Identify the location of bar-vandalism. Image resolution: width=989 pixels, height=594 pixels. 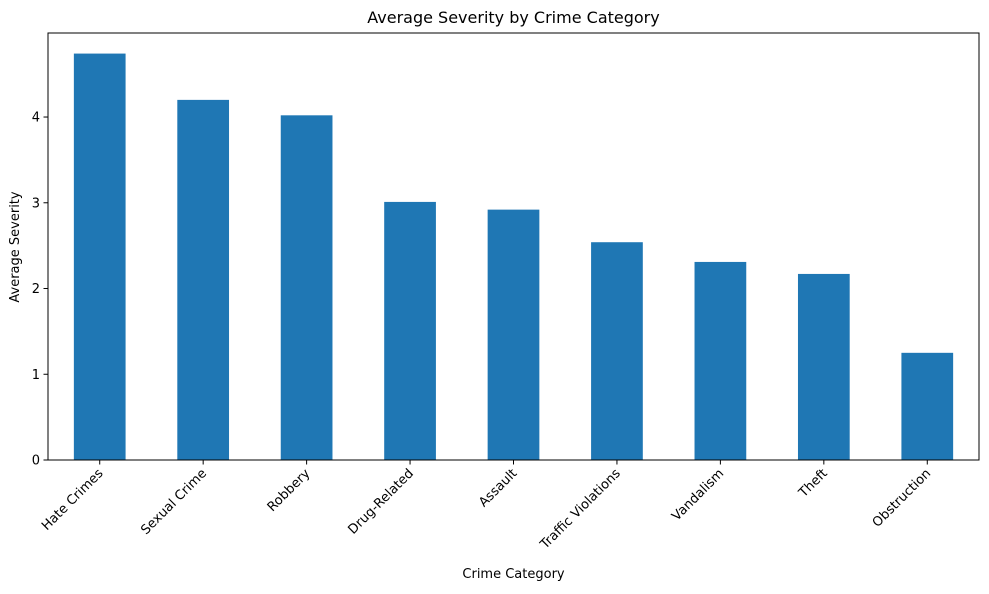
(720, 360).